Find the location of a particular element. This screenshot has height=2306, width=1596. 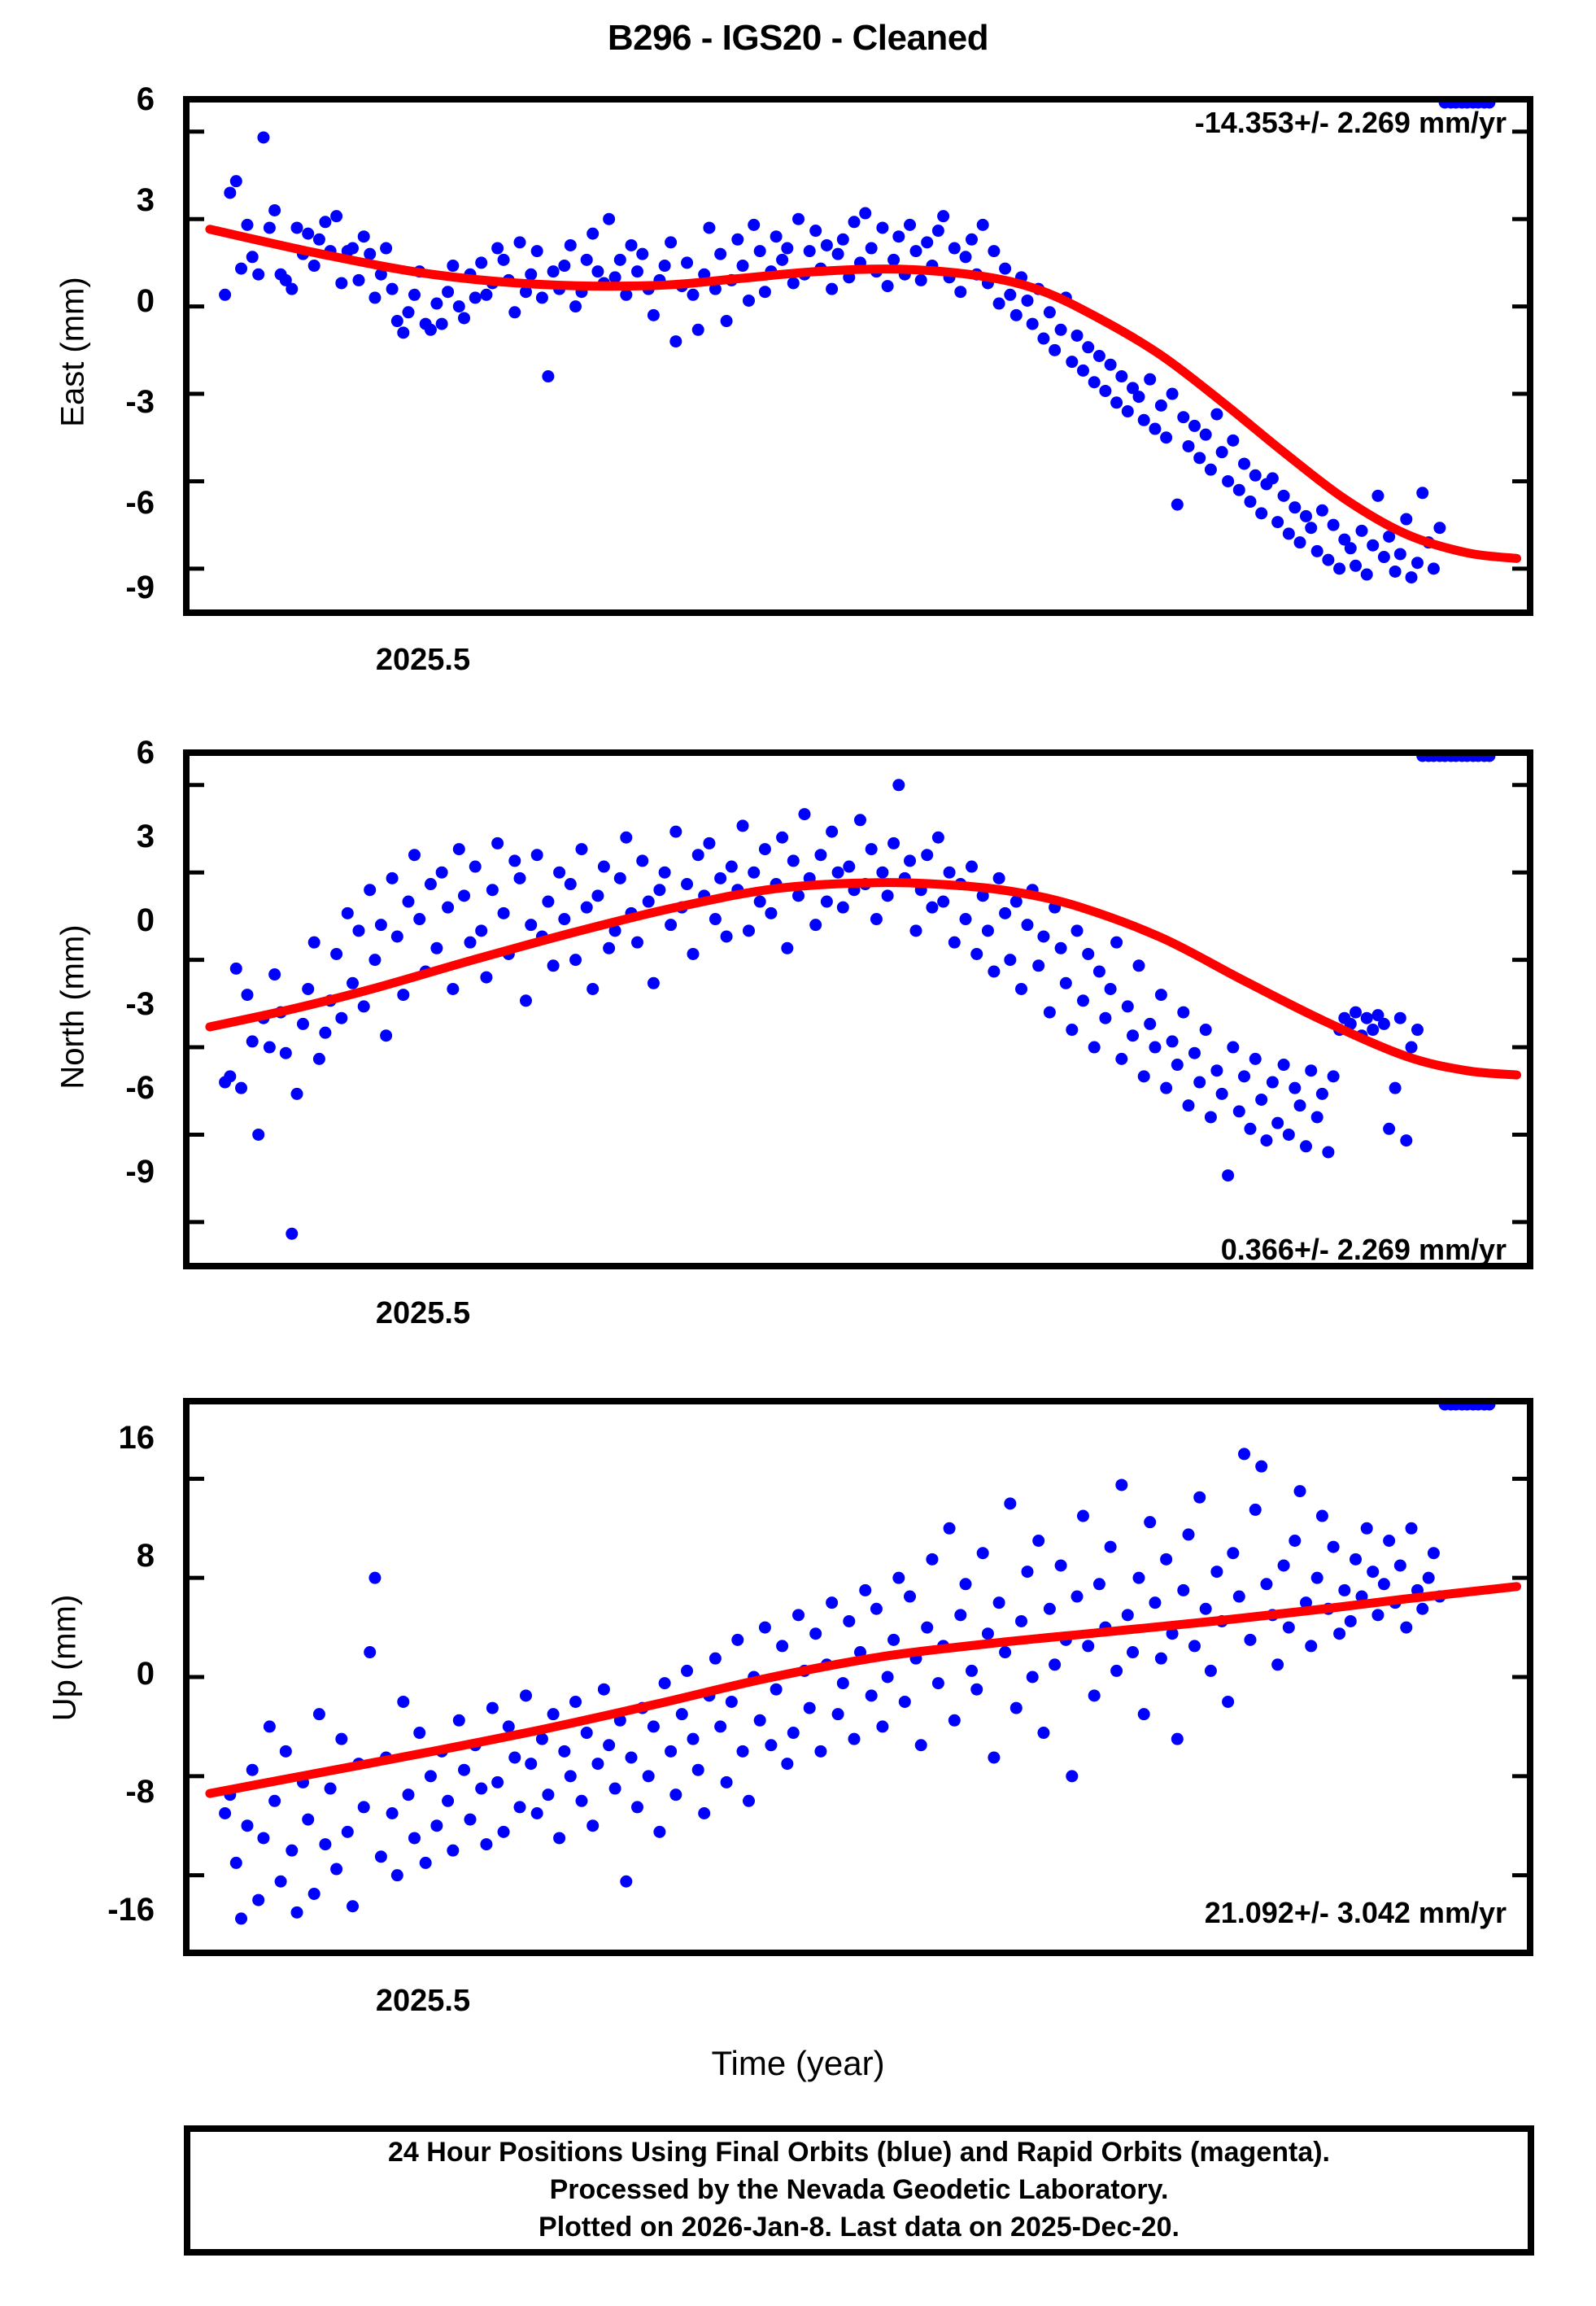

ytick-east-1: 3 is located at coordinates (145, 200).